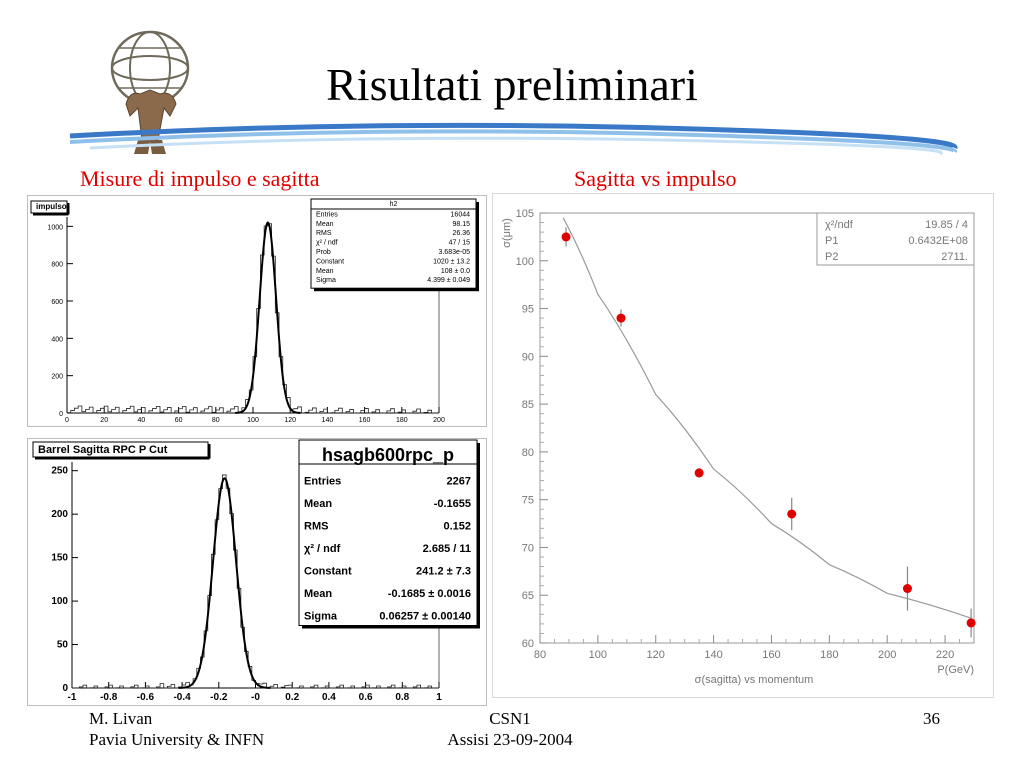 The height and width of the screenshot is (768, 1024). I want to click on stats-value: 98.15, so click(461, 224).